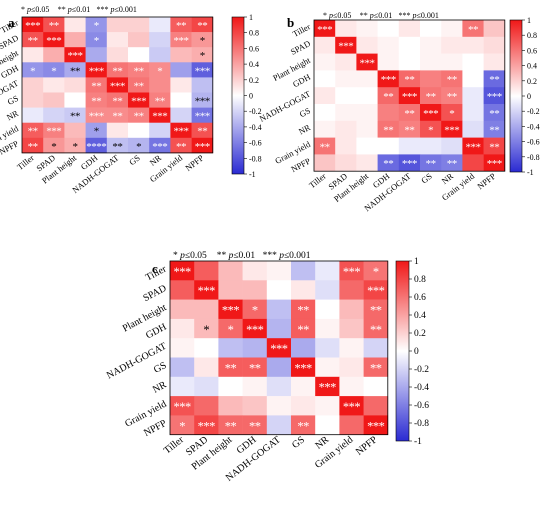 The width and height of the screenshot is (550, 509). I want to click on row-label-a-5: GS, so click(13, 100).